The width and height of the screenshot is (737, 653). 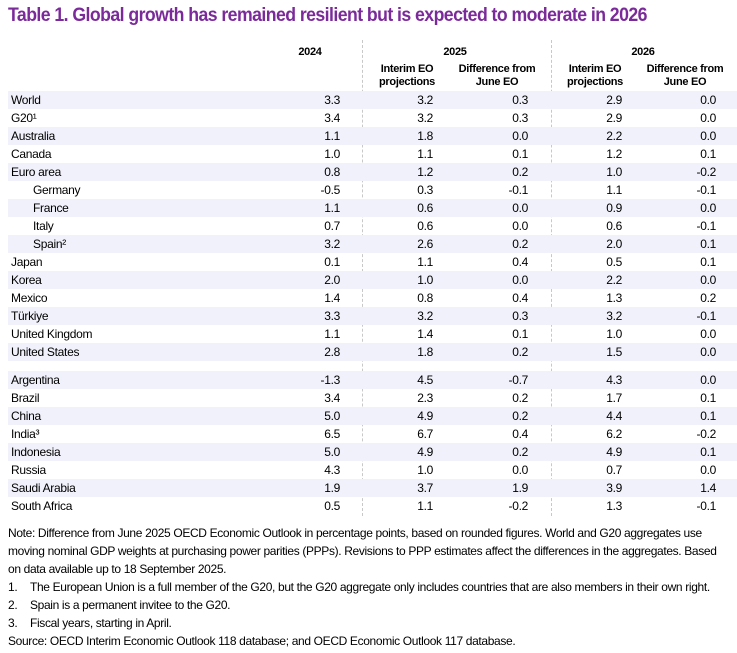 What do you see at coordinates (372, 452) in the screenshot?
I see `table-row: Indonesia 5.0 4.9 0.2 4.9 0.1` at bounding box center [372, 452].